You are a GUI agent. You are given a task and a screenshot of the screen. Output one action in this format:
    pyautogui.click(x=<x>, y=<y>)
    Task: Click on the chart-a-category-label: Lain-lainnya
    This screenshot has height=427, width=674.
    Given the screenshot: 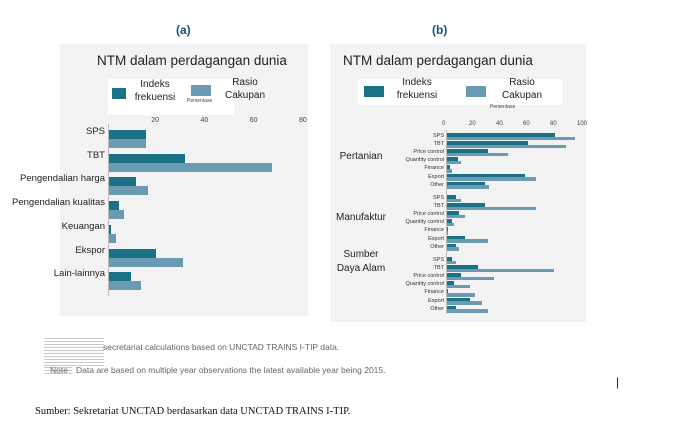 What is the action you would take?
    pyautogui.click(x=79, y=273)
    